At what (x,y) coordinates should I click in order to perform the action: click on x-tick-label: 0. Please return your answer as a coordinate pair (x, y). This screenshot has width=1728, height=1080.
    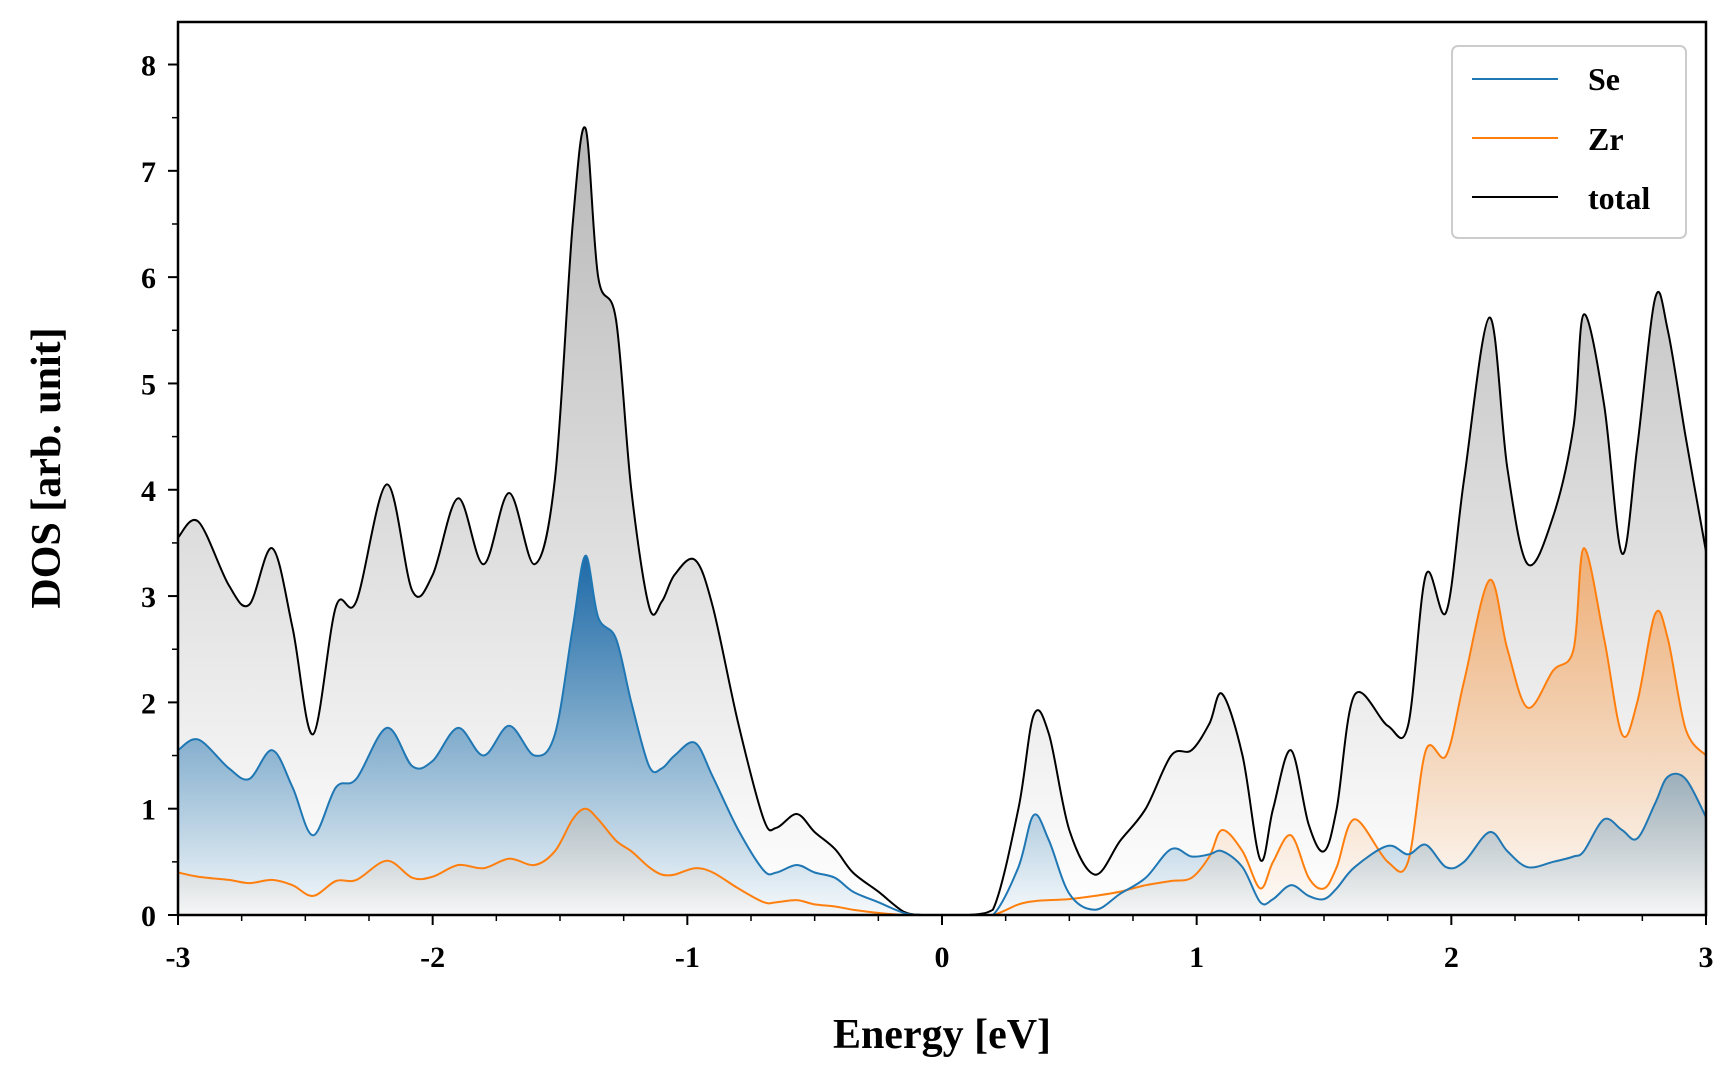
    Looking at the image, I should click on (942, 957).